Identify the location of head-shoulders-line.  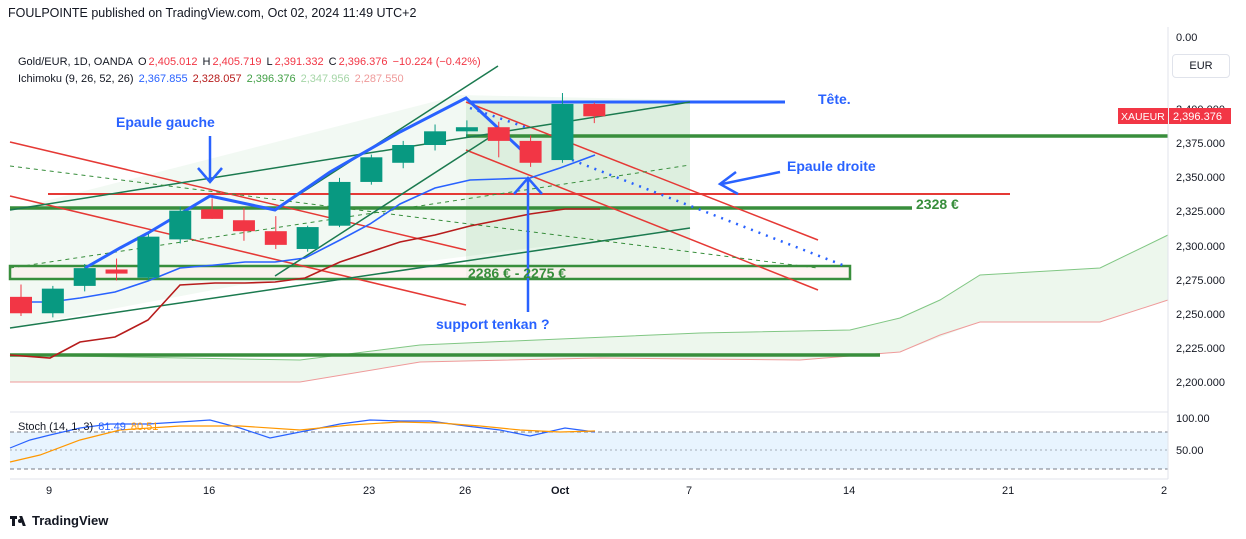
(308, 183).